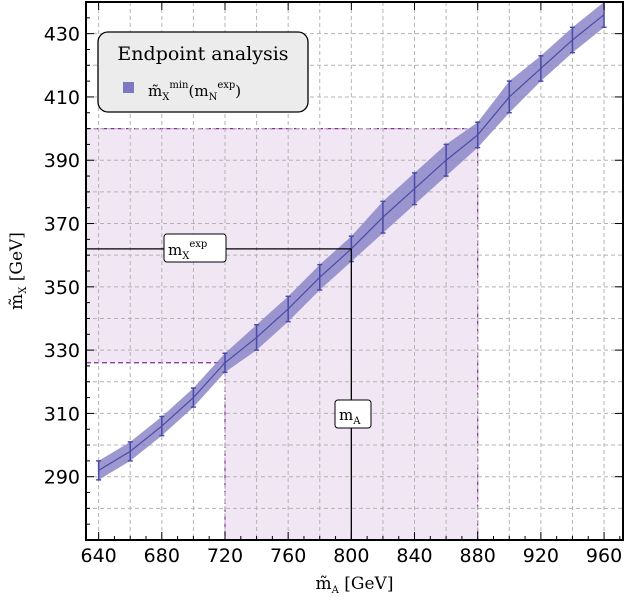 Image resolution: width=626 pixels, height=601 pixels. Describe the element at coordinates (23, 290) in the screenshot. I see `y-axis-label-sub: X` at that location.